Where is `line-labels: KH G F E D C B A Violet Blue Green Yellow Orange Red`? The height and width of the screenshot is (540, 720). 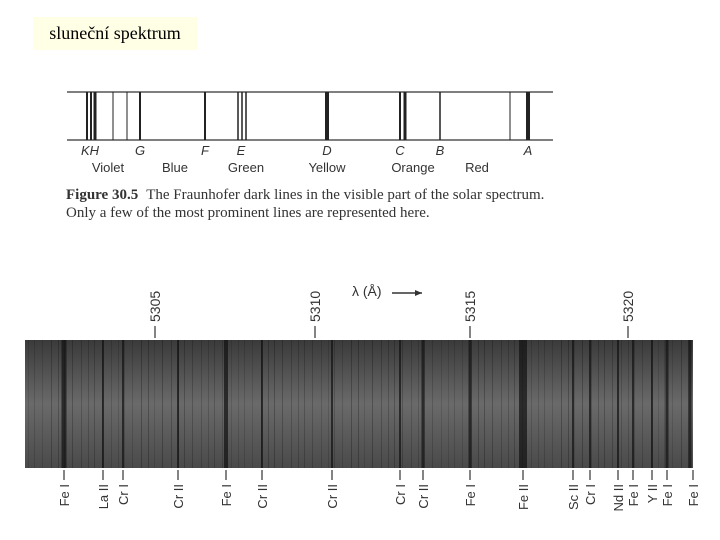
line-labels: KH G F E D C B A Violet Blue Green Yellow Orange Red is located at coordinates (306, 159).